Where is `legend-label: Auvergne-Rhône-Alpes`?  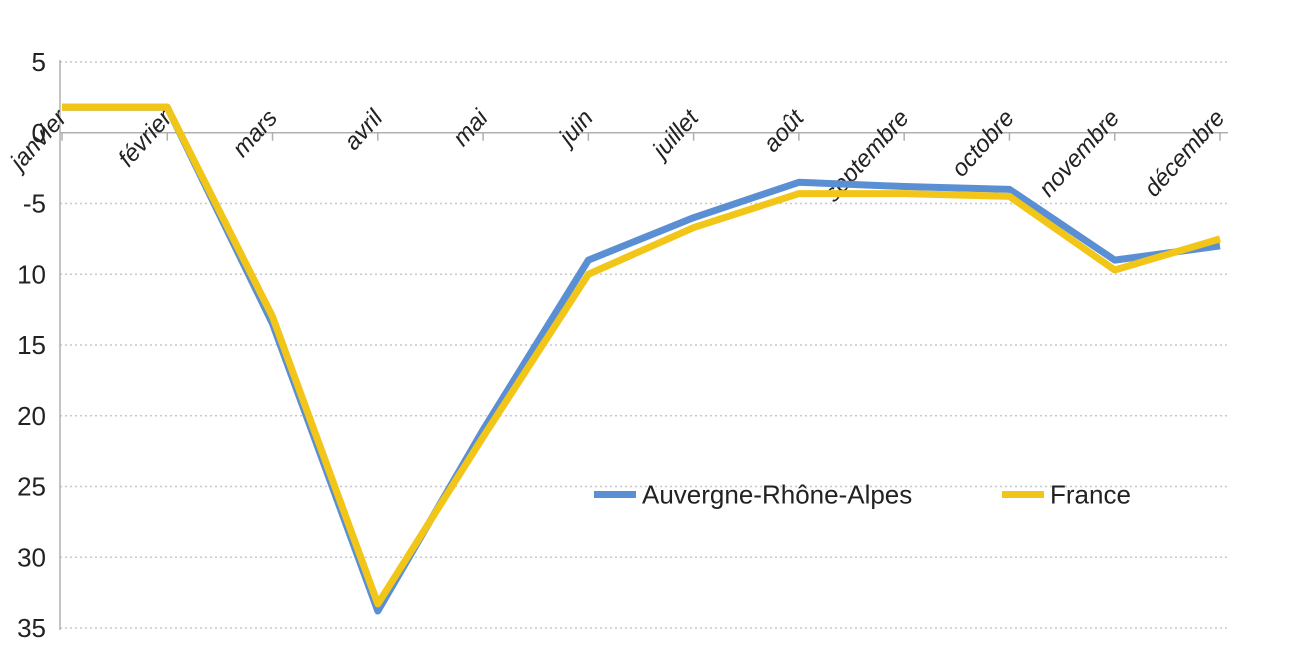
legend-label: Auvergne-Rhône-Alpes is located at coordinates (777, 495).